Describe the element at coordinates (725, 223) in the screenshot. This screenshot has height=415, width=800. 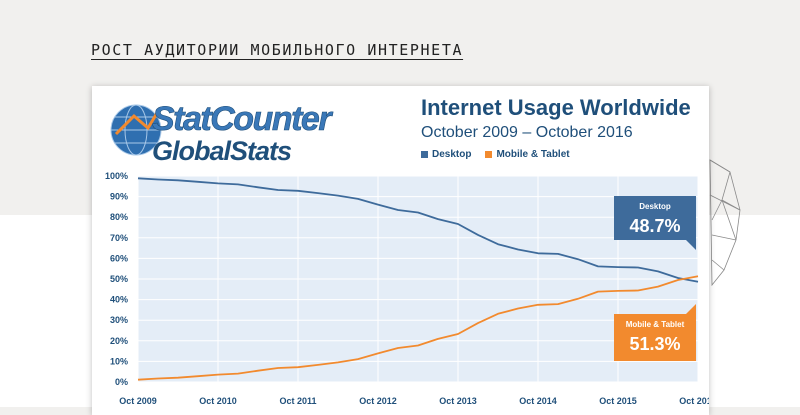
I see `polygon-decoration` at that location.